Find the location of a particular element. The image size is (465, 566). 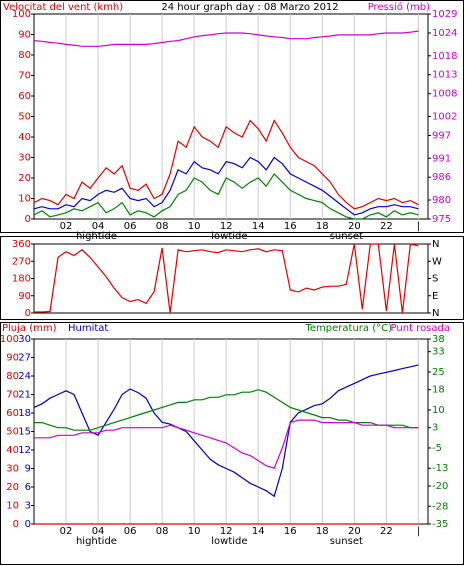

y2-tick-label: 1024 is located at coordinates (444, 33).